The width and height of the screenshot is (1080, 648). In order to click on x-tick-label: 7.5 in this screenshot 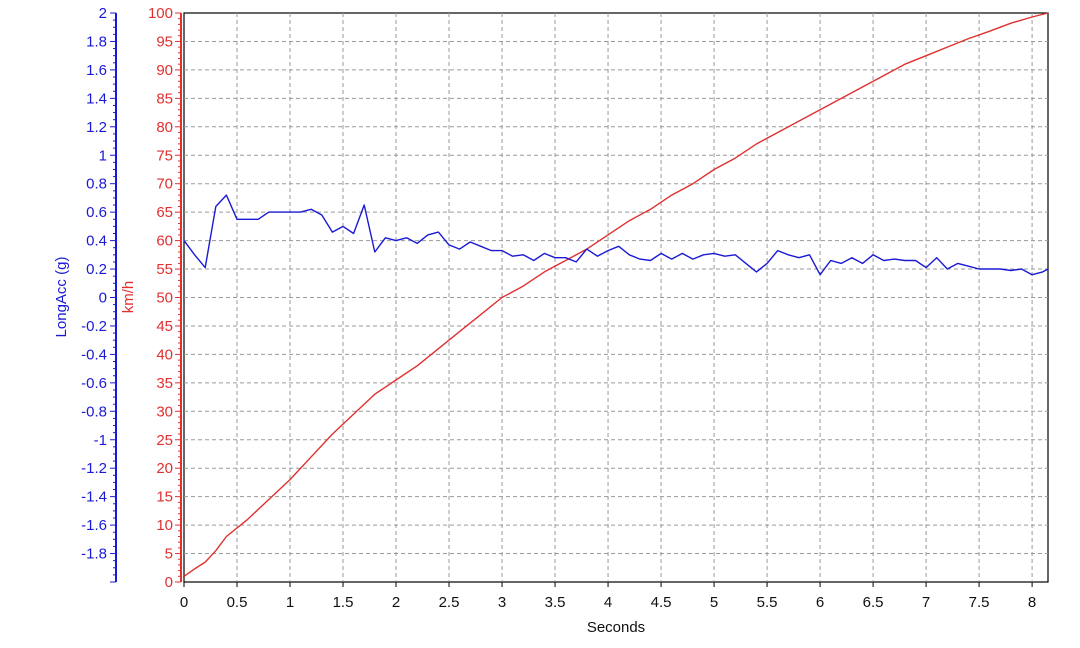, I will do `click(979, 602)`.